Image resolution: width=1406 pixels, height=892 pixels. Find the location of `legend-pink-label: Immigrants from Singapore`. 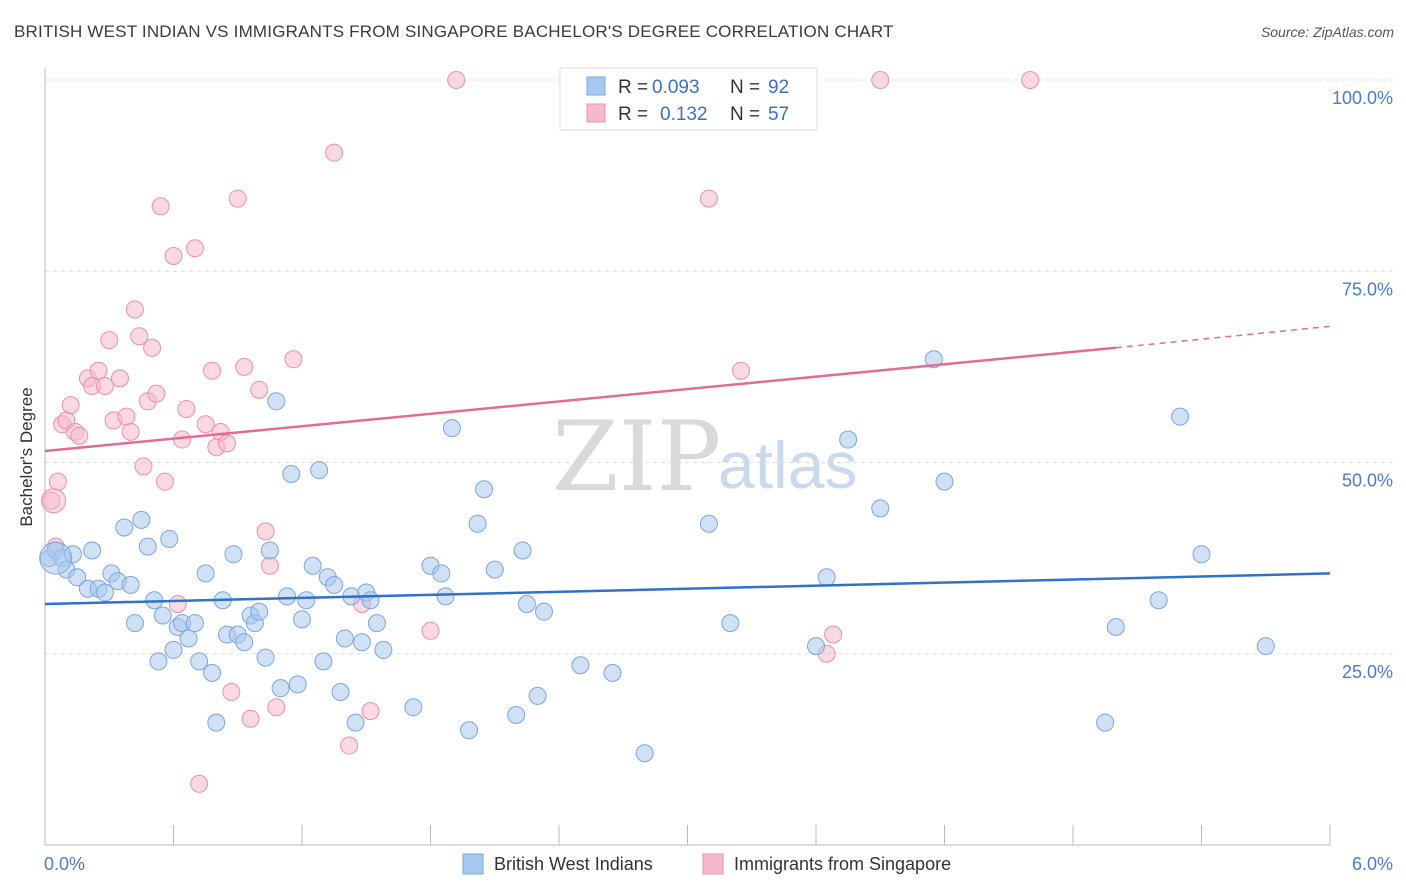

legend-pink-label: Immigrants from Singapore is located at coordinates (842, 864).